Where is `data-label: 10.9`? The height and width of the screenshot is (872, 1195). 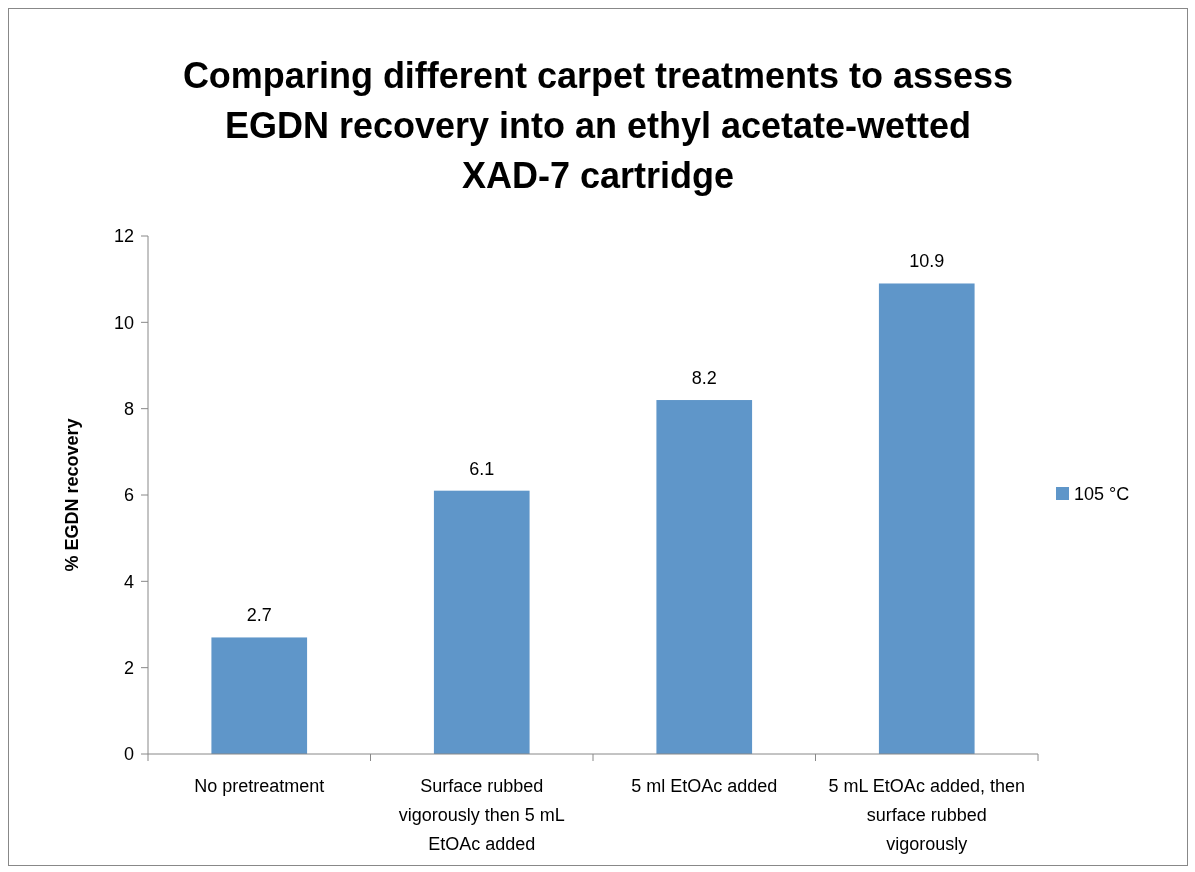
data-label: 10.9 is located at coordinates (927, 261).